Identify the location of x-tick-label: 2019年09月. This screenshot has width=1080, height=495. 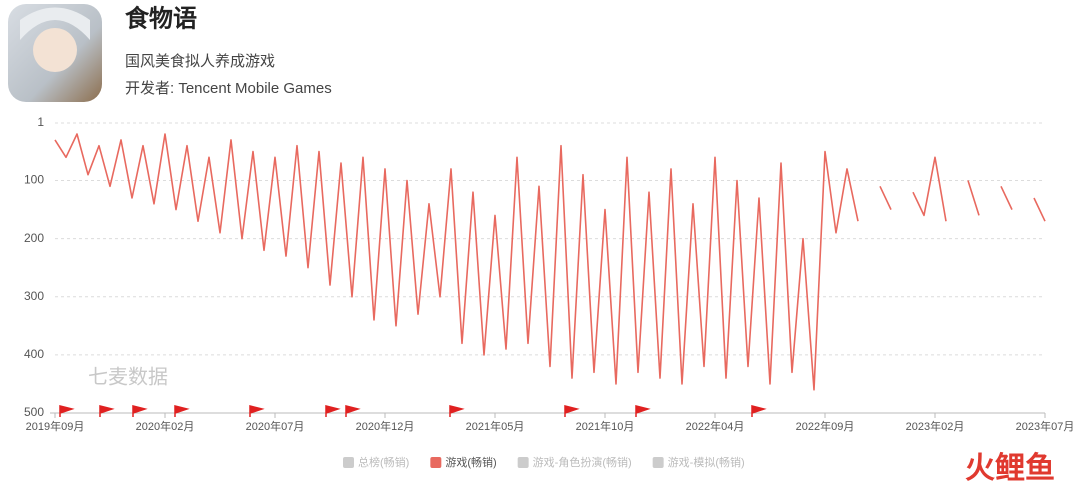
(55, 426).